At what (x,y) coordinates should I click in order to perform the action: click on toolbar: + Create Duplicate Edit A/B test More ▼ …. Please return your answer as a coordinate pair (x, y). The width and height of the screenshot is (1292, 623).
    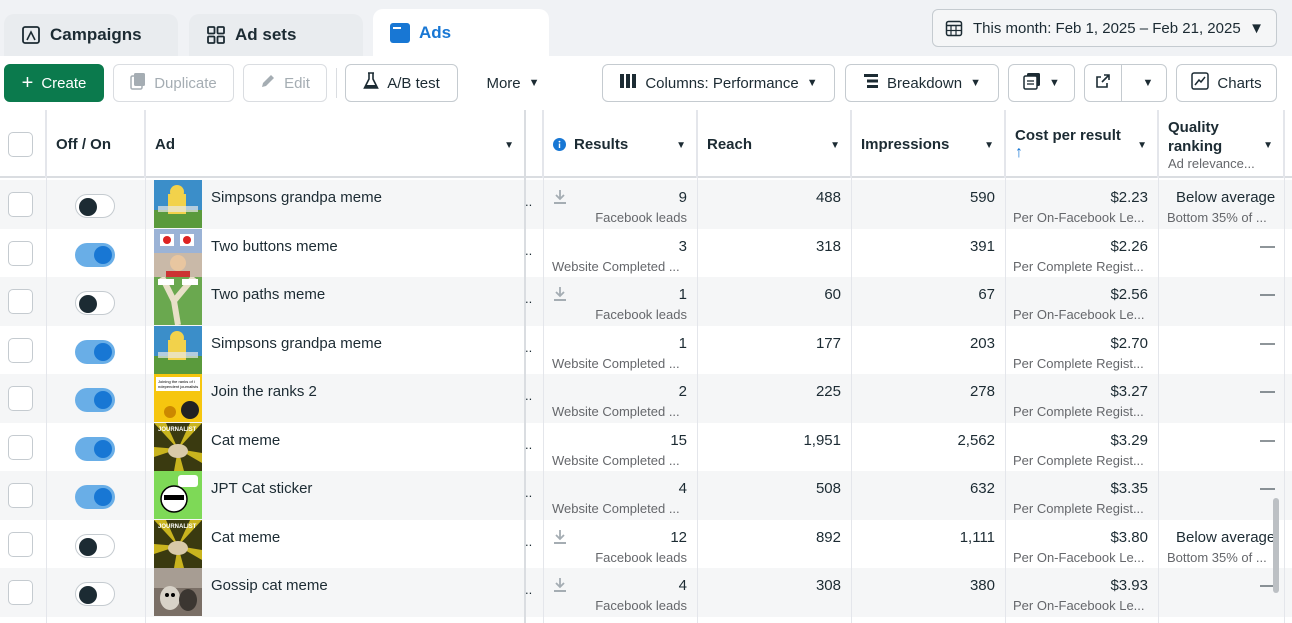
    Looking at the image, I should click on (646, 83).